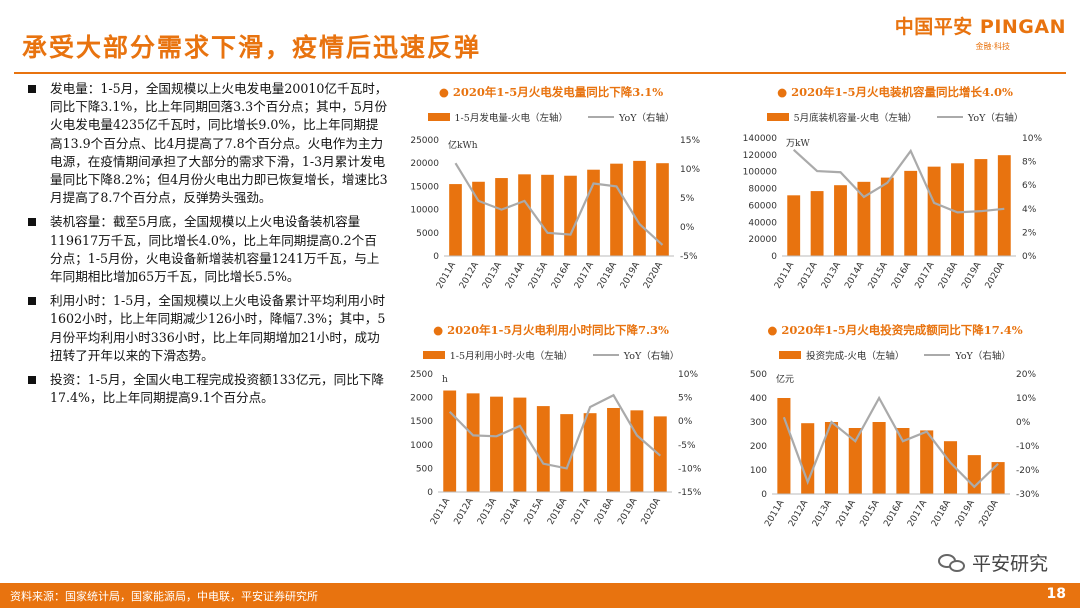 This screenshot has height=608, width=1080. Describe the element at coordinates (785, 379) in the screenshot. I see `y-unit-label: 亿元` at that location.